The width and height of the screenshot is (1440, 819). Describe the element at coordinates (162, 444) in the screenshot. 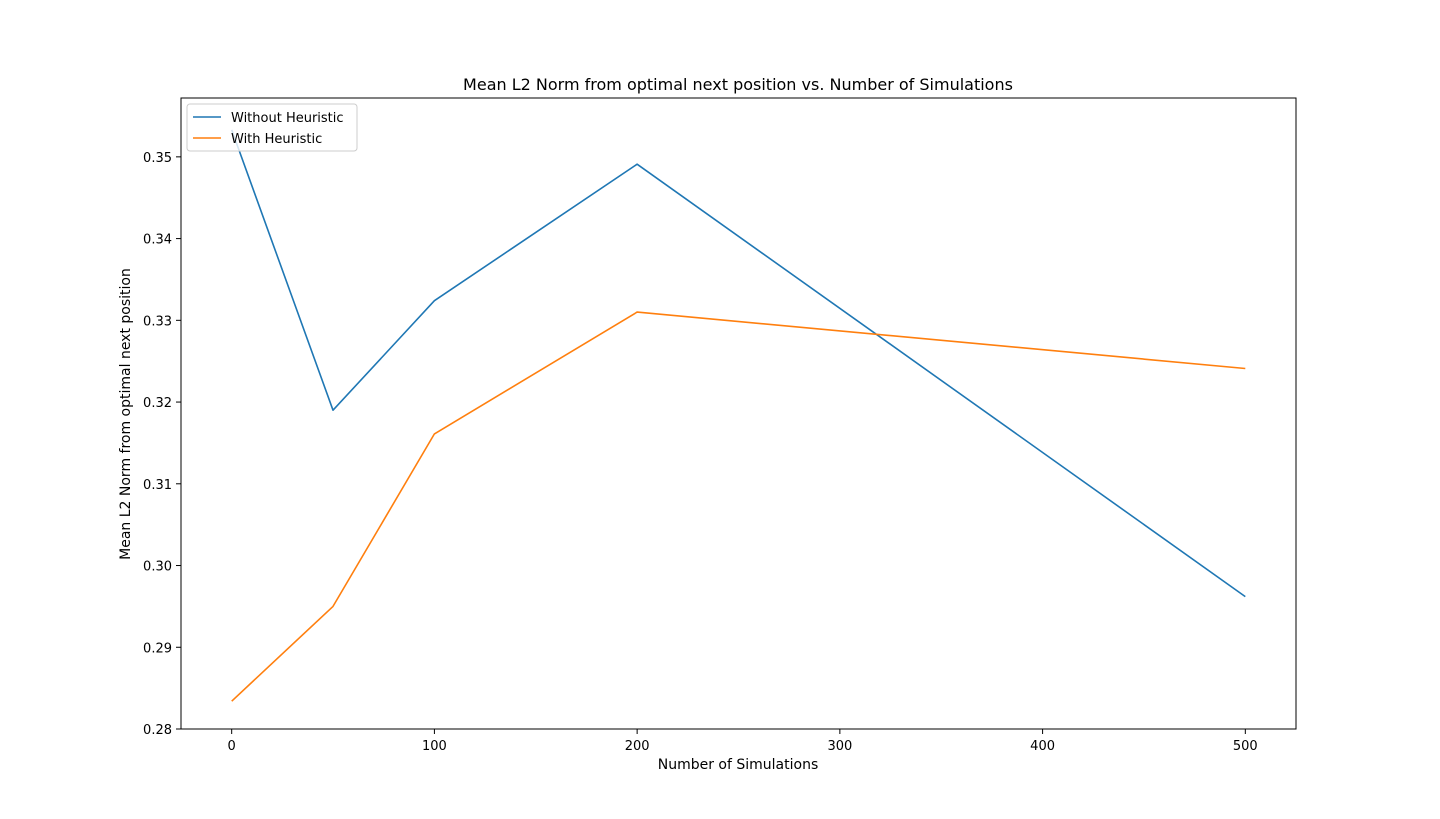

I see `y-axis: 0.28 0.29 0.30 0.31 0.32 0.33 0.34 0.35` at that location.